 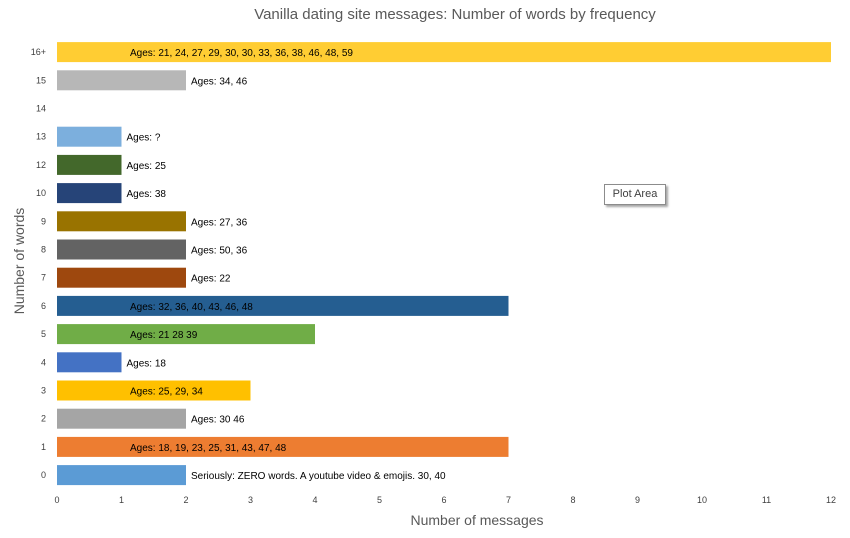 What do you see at coordinates (43, 221) in the screenshot?
I see `y-tick-label: 9` at bounding box center [43, 221].